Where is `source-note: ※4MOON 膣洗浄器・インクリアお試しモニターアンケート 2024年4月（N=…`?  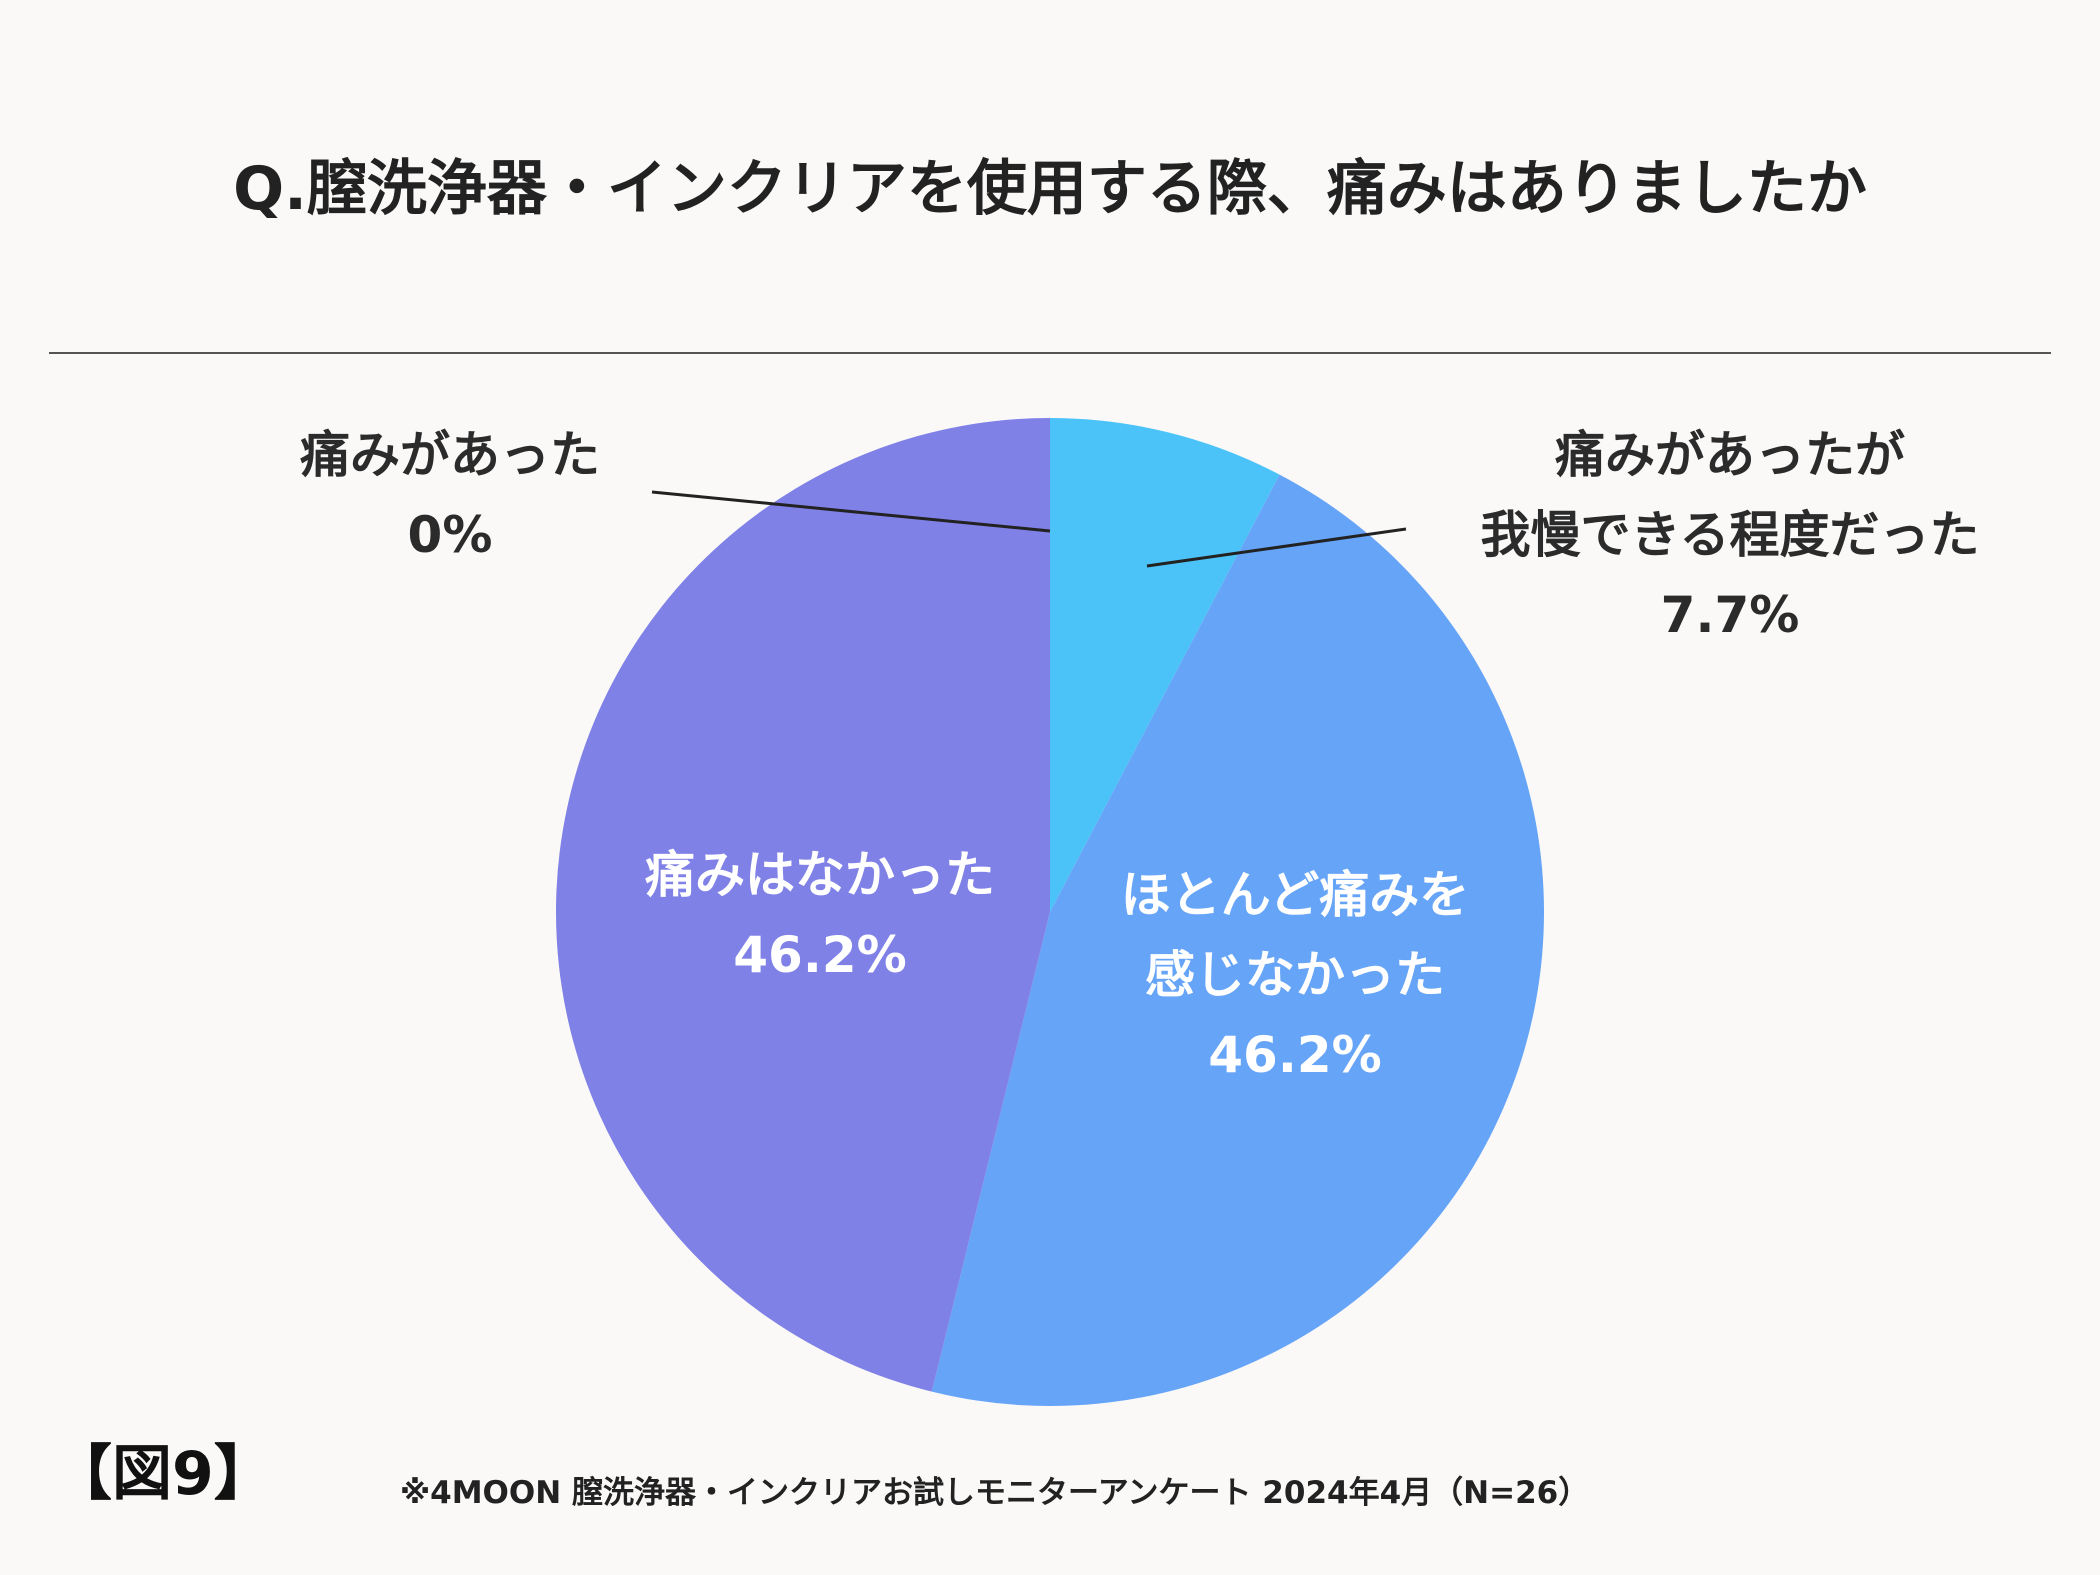 source-note: ※4MOON 膣洗浄器・インクリアお試しモニターアンケート 2024年4月（N=… is located at coordinates (995, 1493).